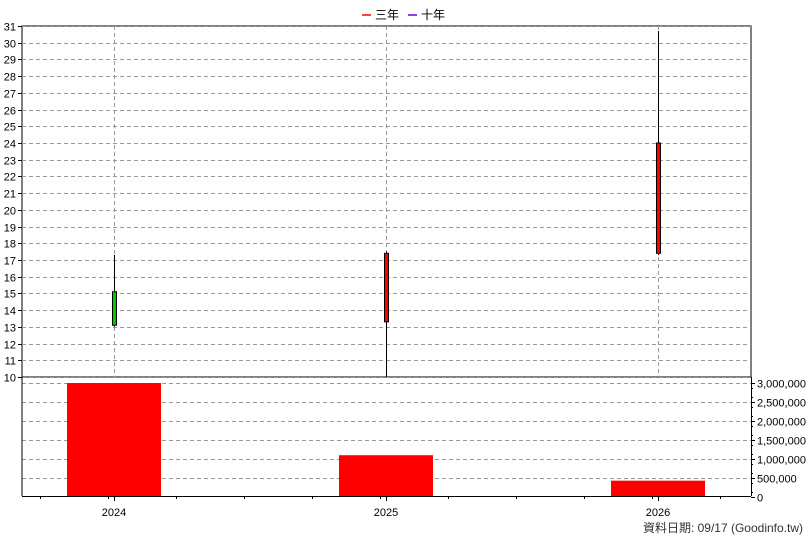  I want to click on volume-tick-label: 2,000,000, so click(781, 423).